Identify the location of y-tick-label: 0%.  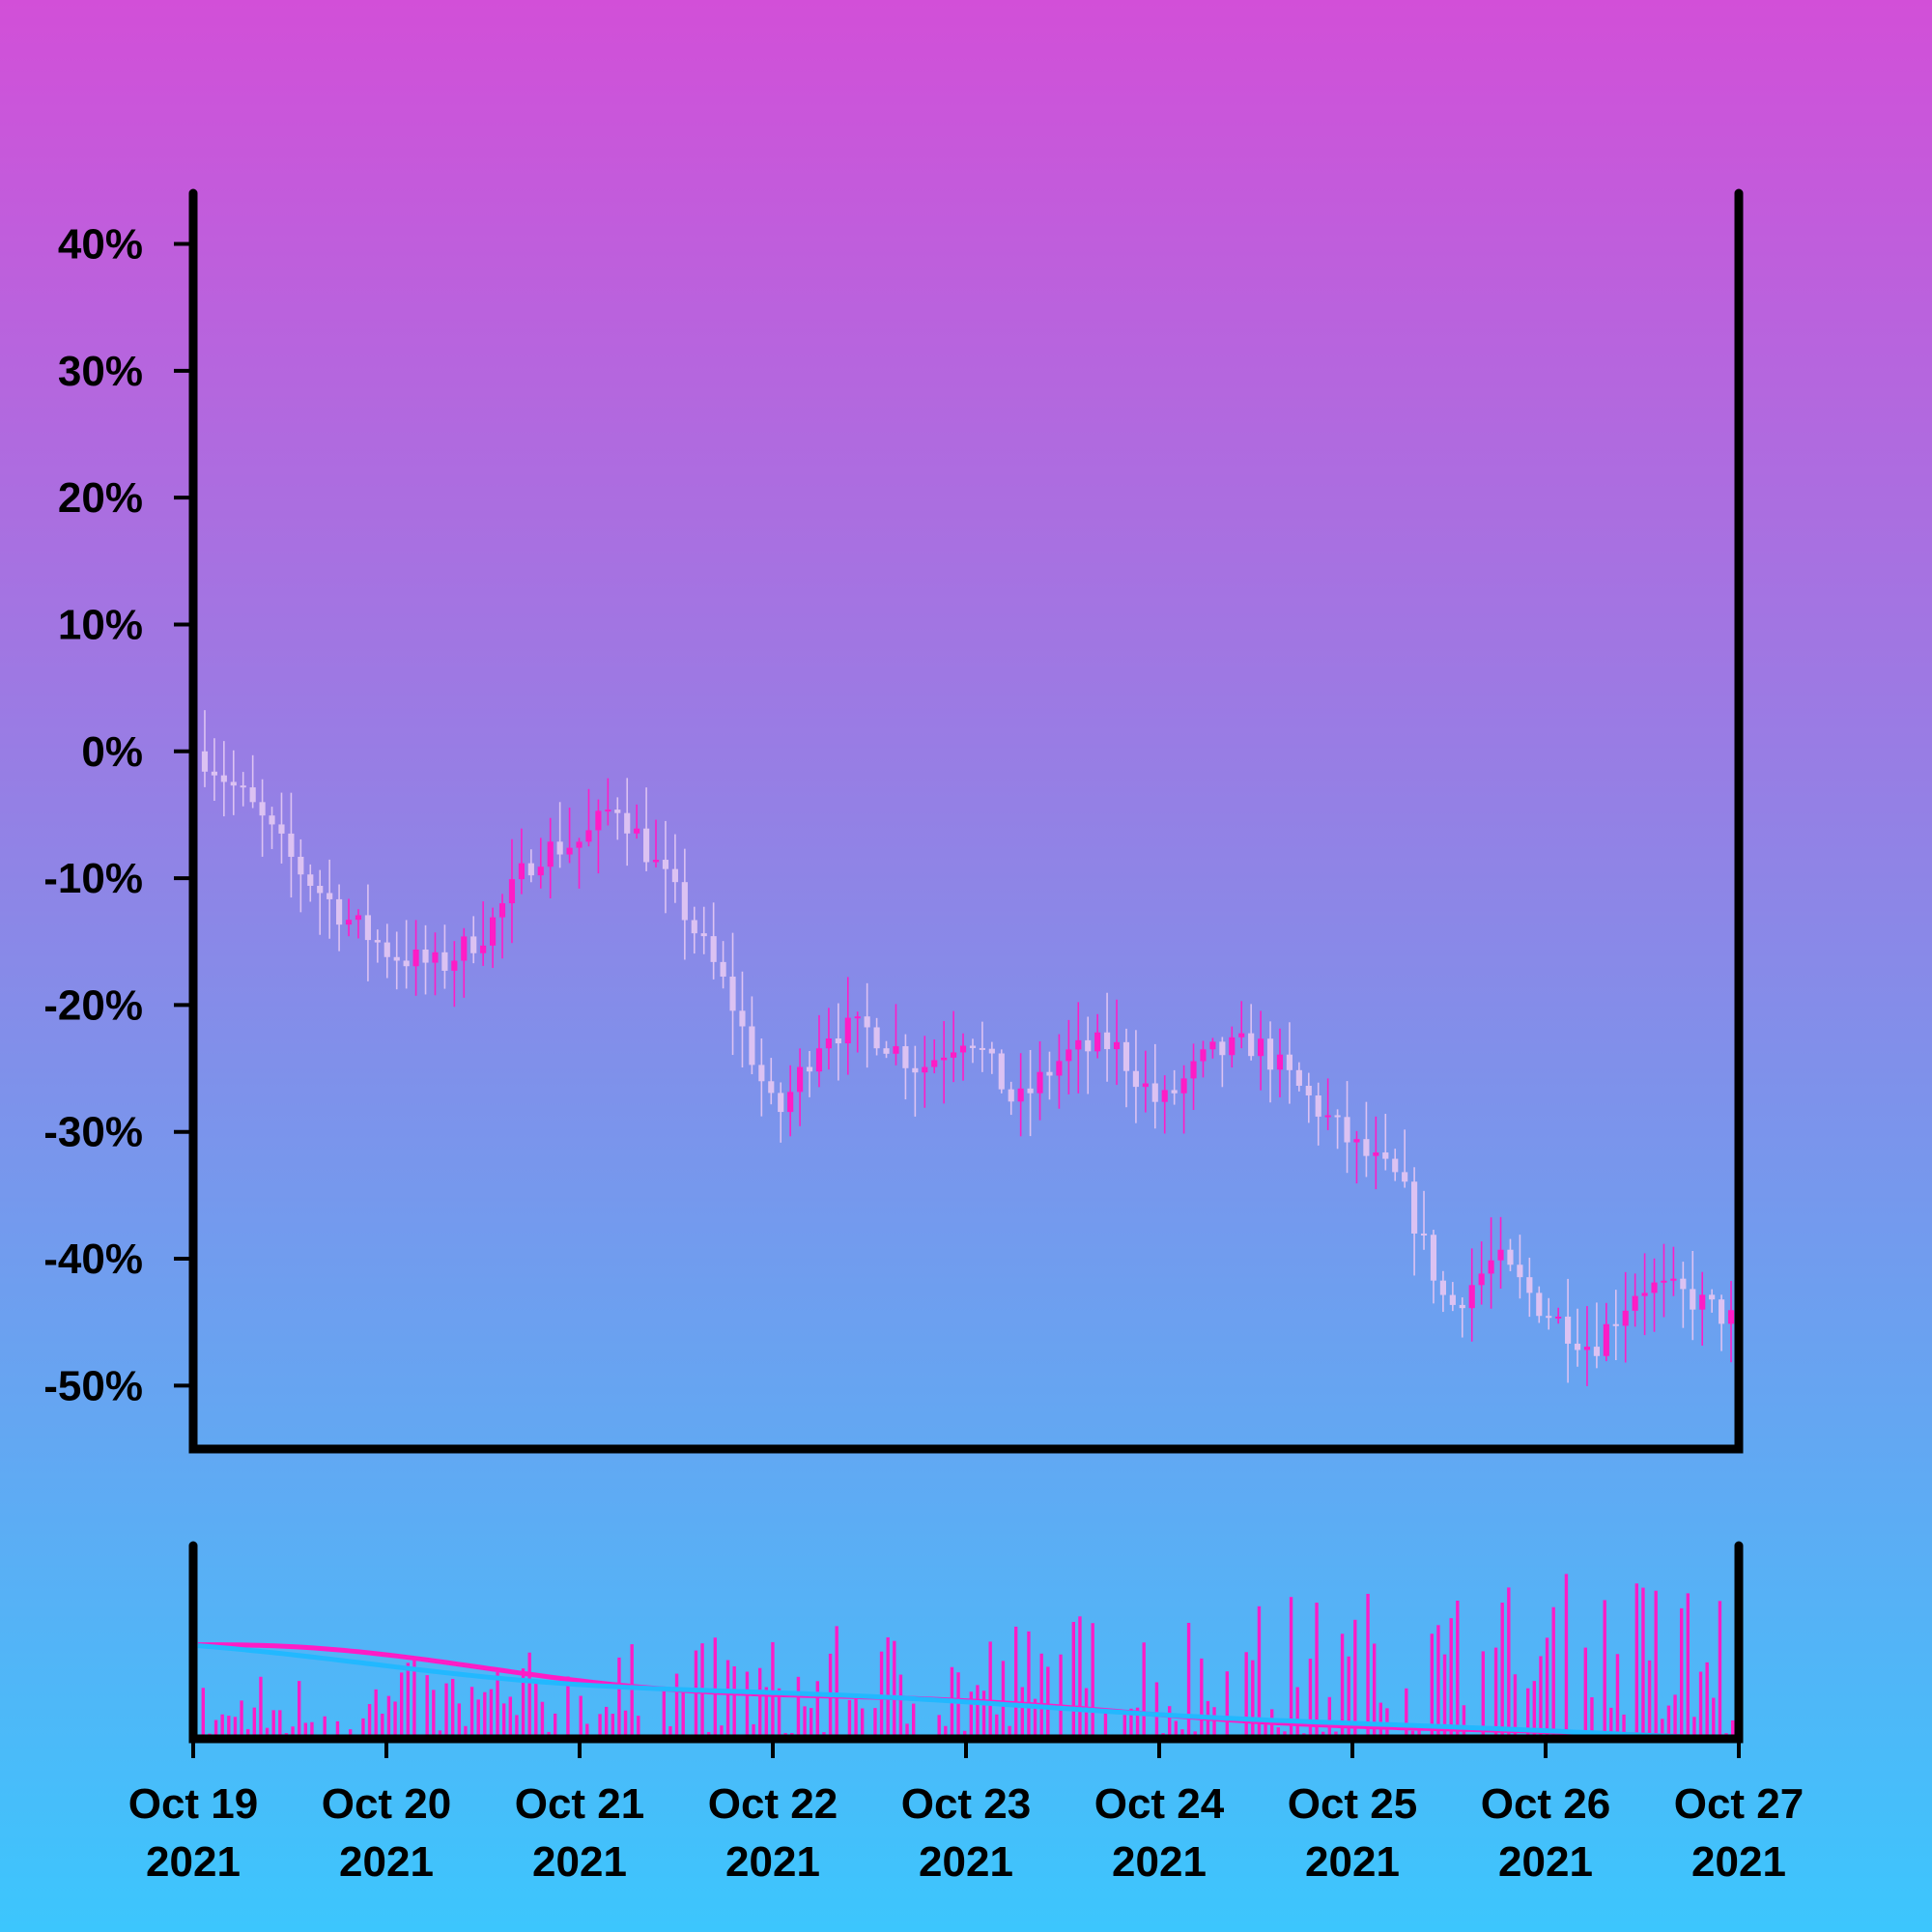
(112, 752).